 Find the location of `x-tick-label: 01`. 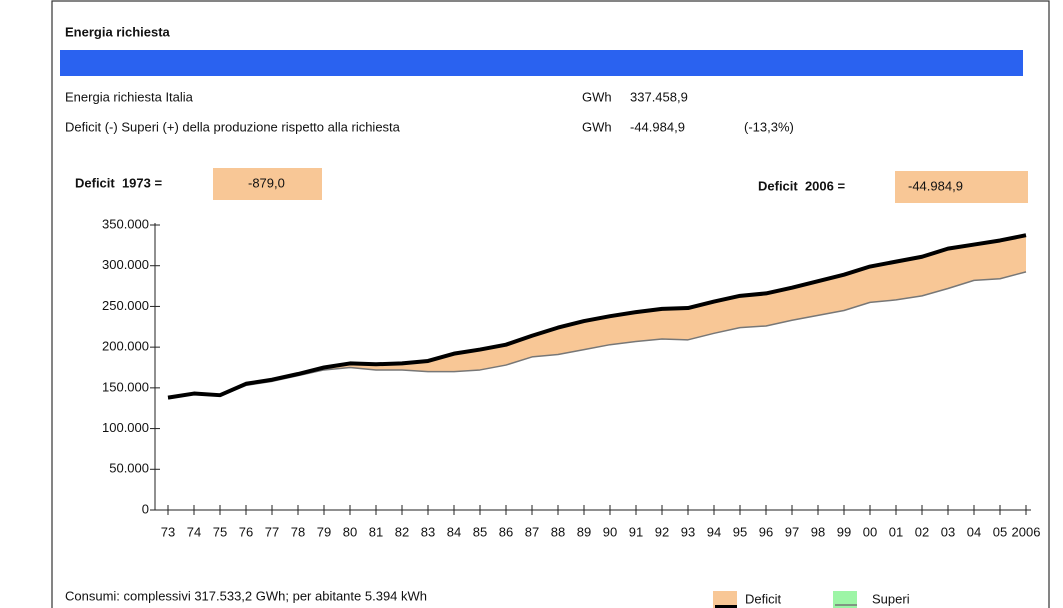

x-tick-label: 01 is located at coordinates (896, 531).